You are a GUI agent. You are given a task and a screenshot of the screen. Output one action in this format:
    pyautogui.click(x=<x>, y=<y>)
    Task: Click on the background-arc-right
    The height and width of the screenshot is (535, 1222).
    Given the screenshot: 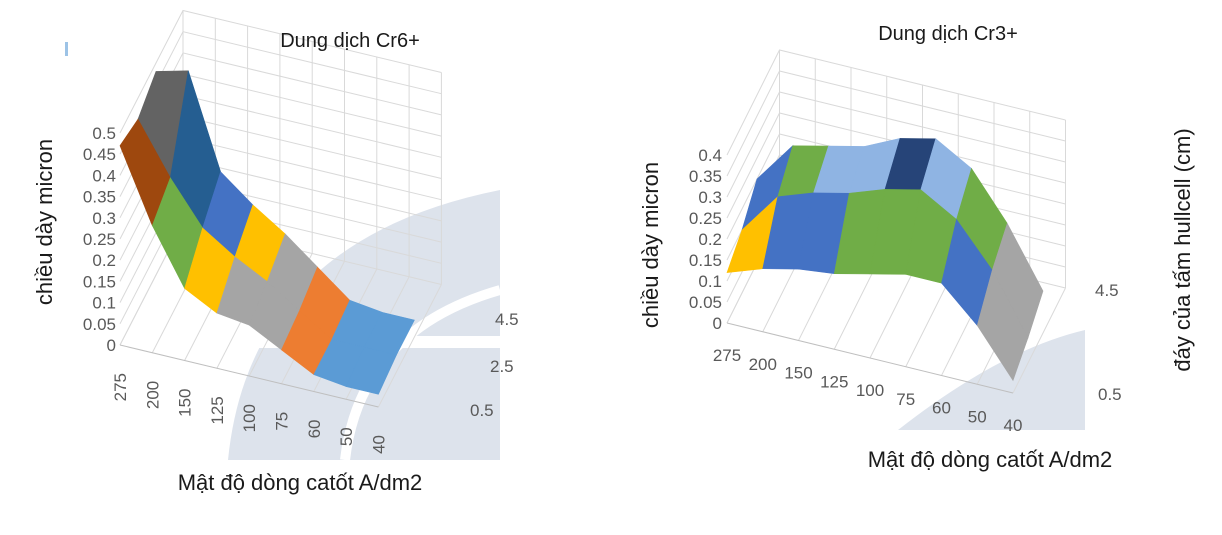 What is the action you would take?
    pyautogui.click(x=991, y=380)
    